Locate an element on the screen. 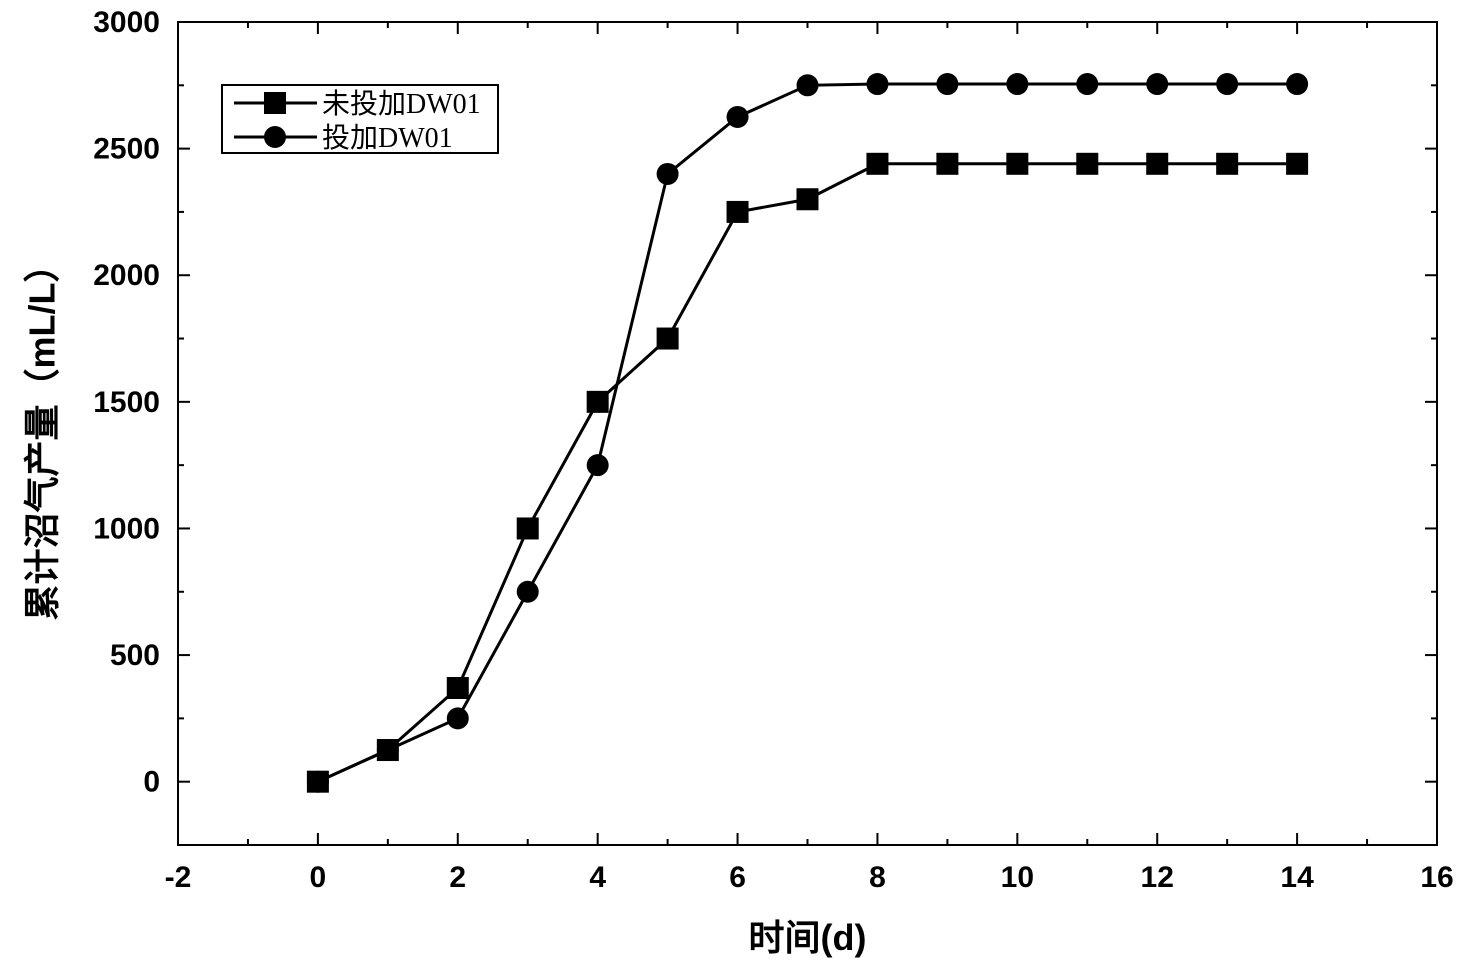 The height and width of the screenshot is (970, 1461). x-tick-label: 10 is located at coordinates (1017, 877).